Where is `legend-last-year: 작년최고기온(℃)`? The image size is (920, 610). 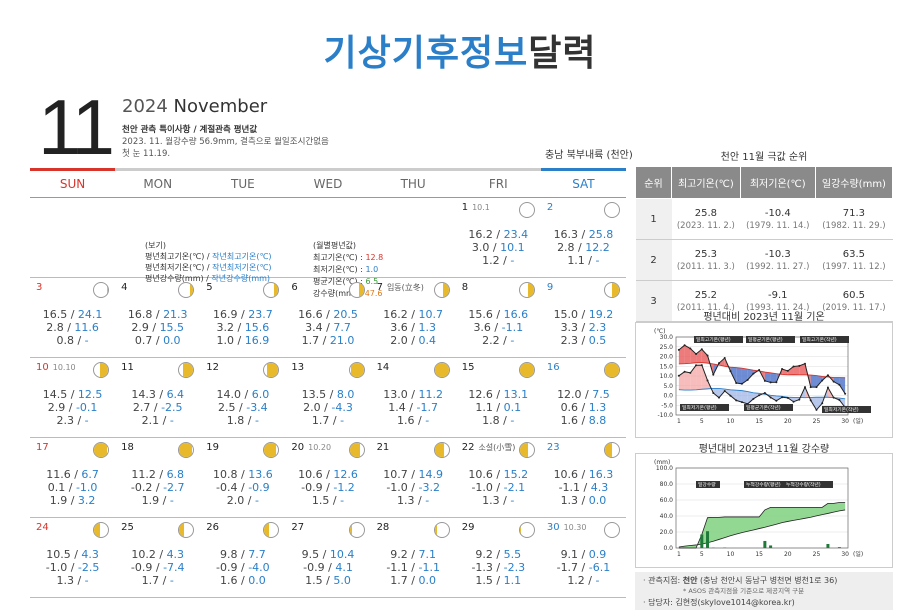 legend-last-year: 작년최고기온(℃) is located at coordinates (242, 256).